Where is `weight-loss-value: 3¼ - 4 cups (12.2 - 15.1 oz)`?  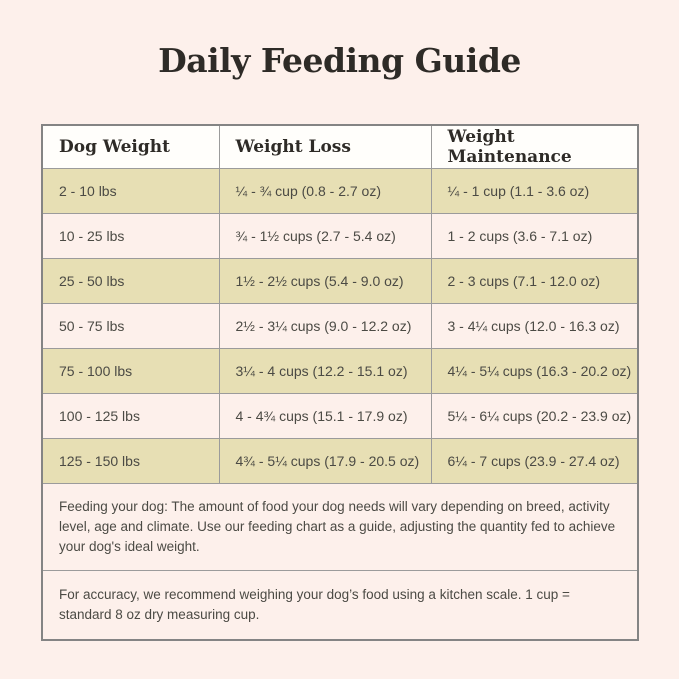
weight-loss-value: 3¼ - 4 cups (12.2 - 15.1 oz) is located at coordinates (325, 370).